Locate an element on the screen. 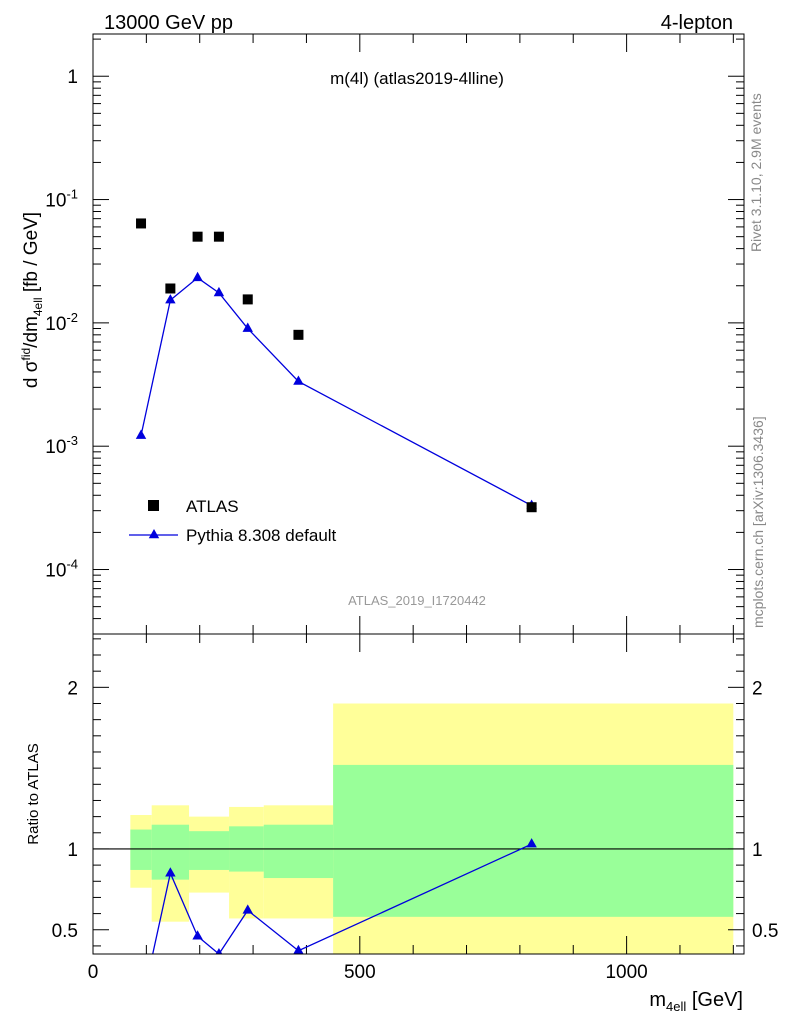 The width and height of the screenshot is (786, 1029). y-tick-exp: -2 is located at coordinates (72, 317).